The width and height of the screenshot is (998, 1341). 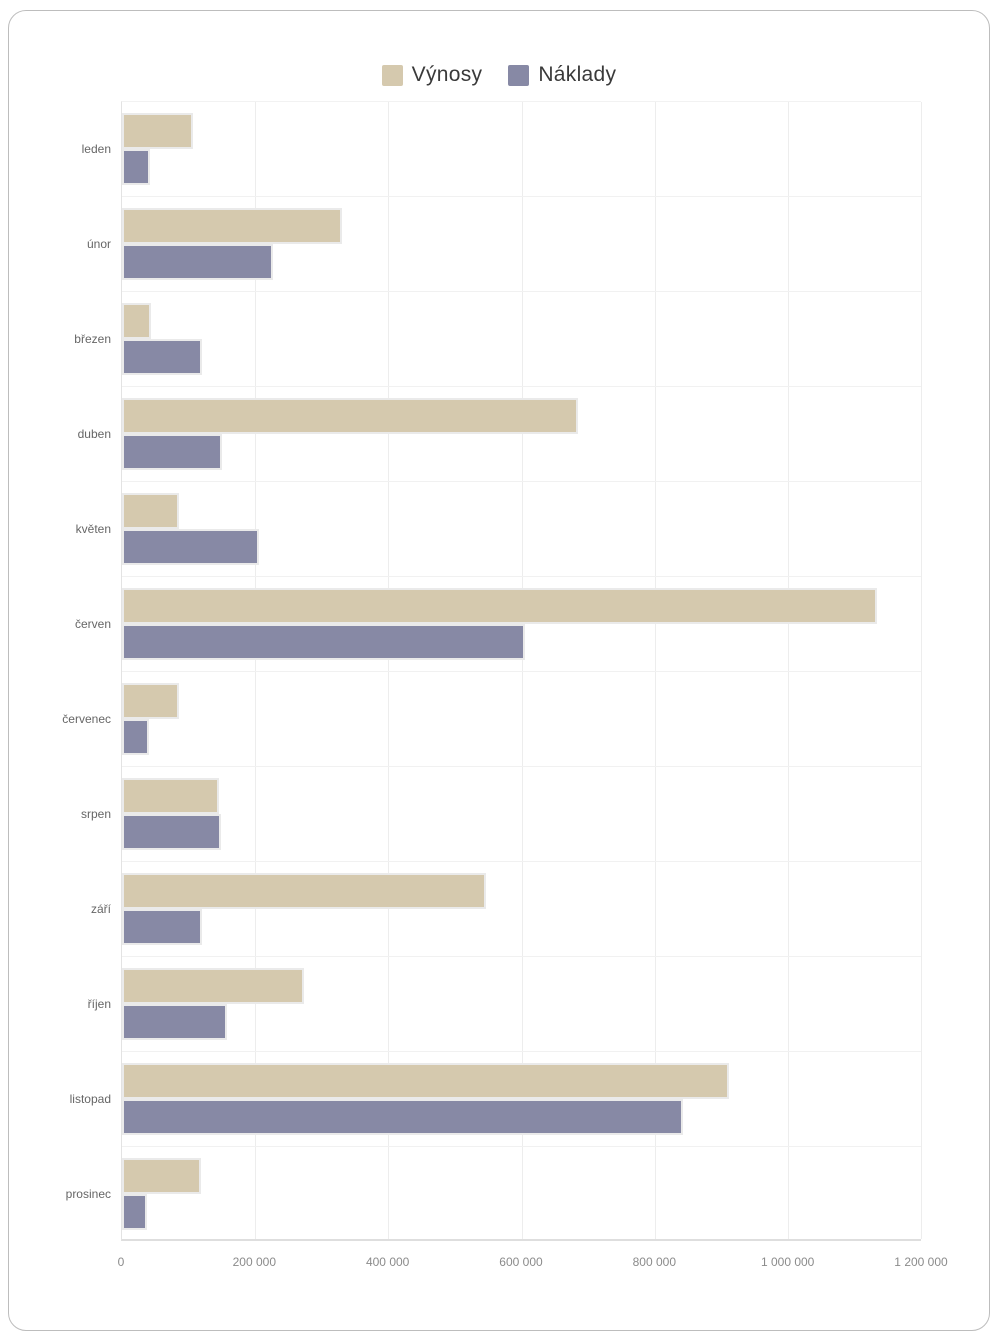 I want to click on chart-legend: Výnosy Náklady, so click(x=499, y=75).